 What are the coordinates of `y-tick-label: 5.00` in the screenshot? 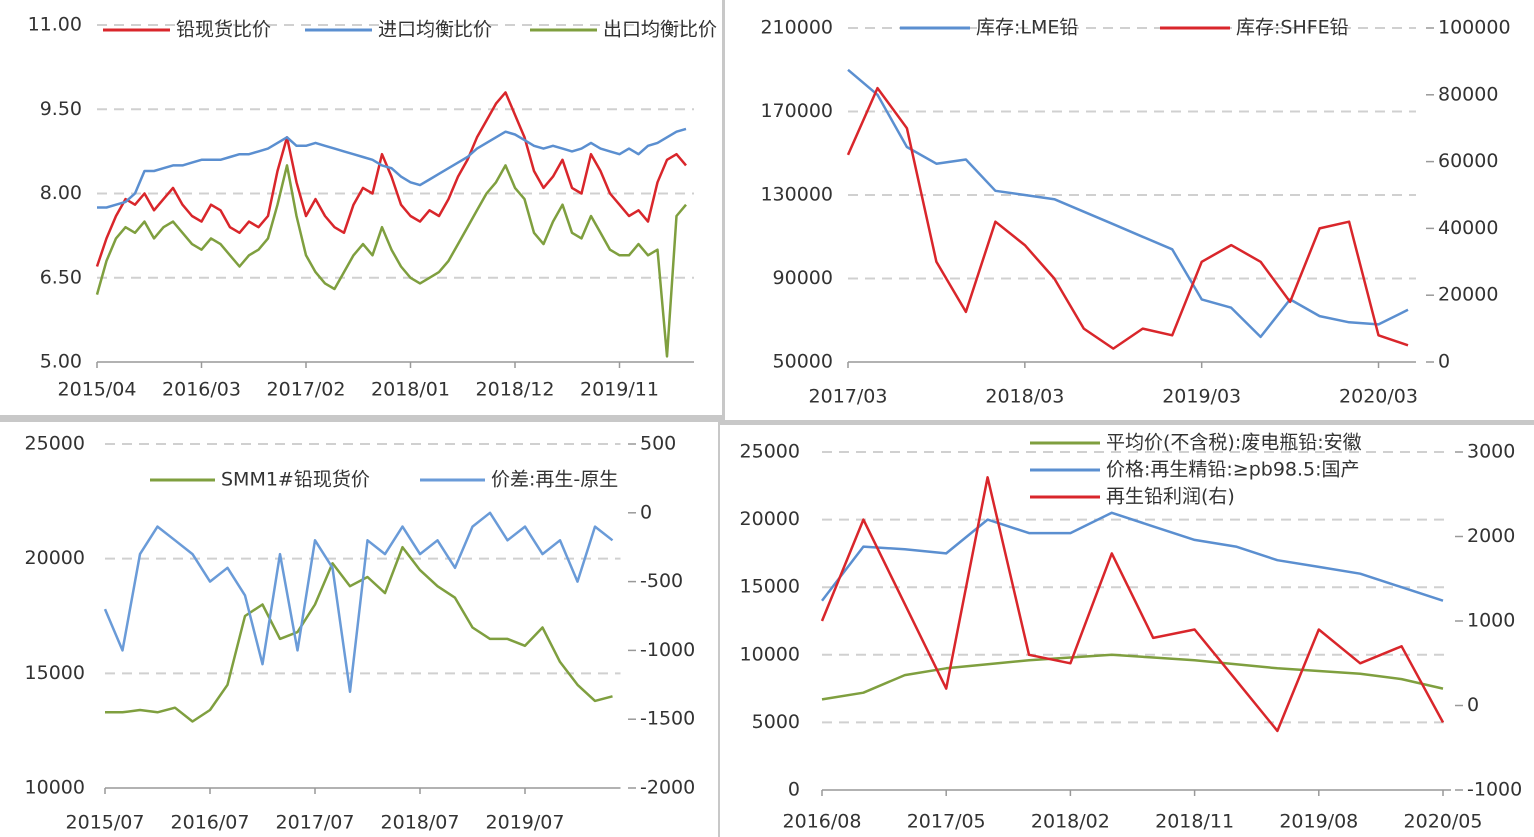 It's located at (61, 362).